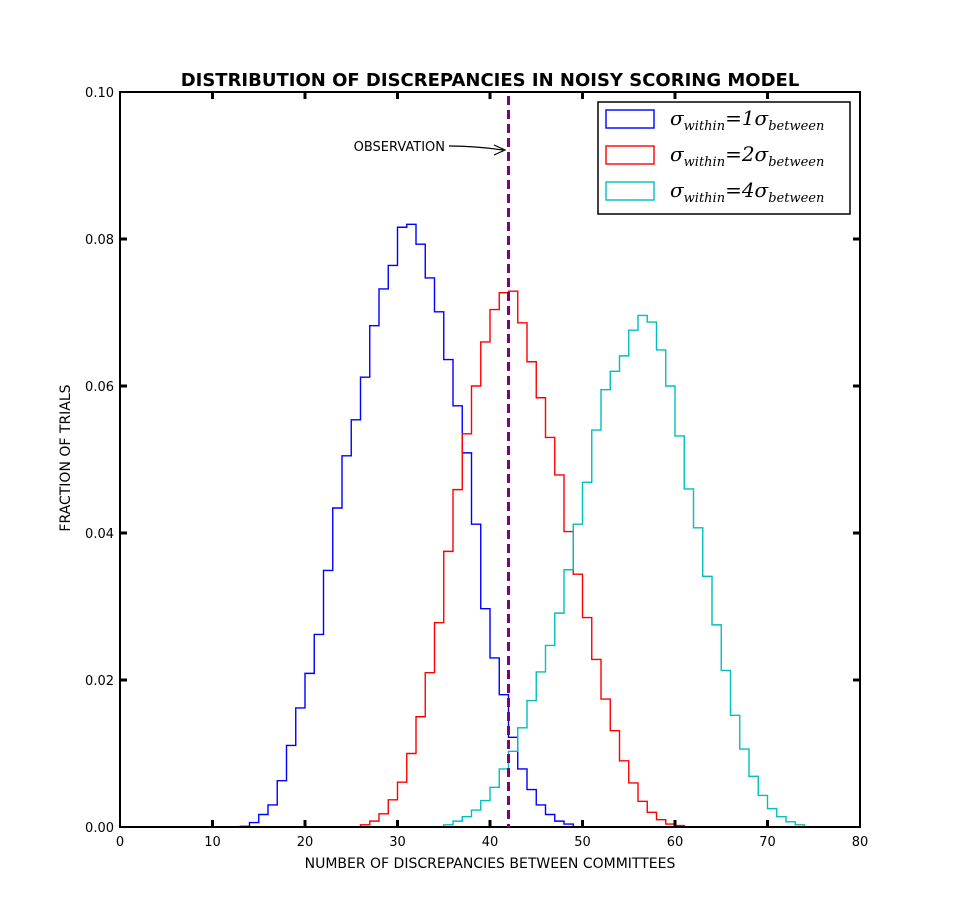  What do you see at coordinates (399, 147) in the screenshot?
I see `observation-label: OBSERVATION` at bounding box center [399, 147].